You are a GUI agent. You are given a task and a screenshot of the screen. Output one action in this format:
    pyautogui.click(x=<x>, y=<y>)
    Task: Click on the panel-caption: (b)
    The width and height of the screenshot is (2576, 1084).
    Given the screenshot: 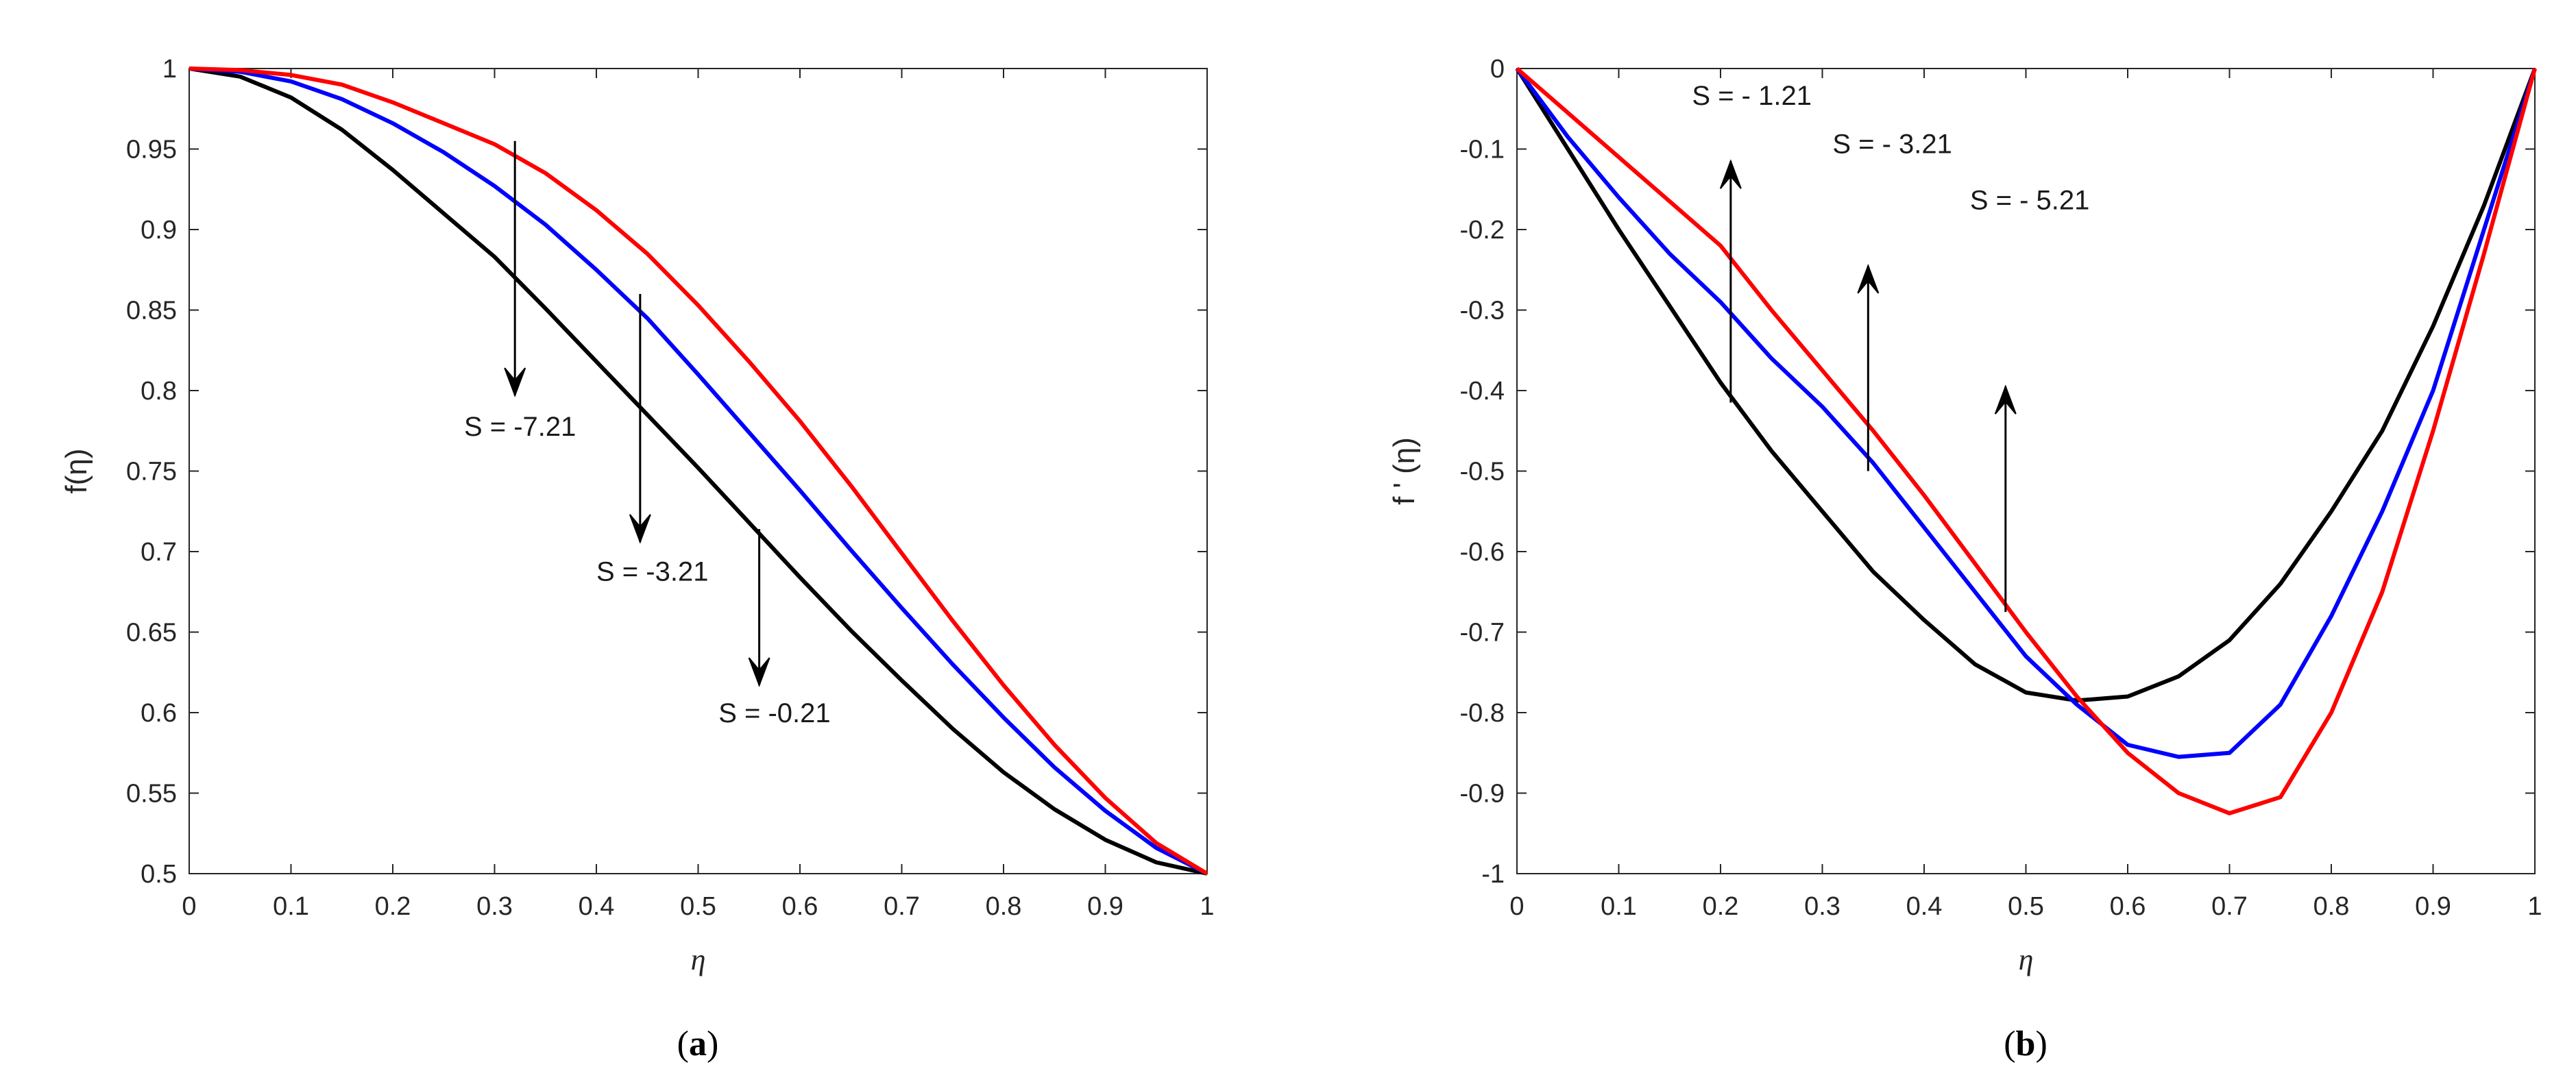 What is the action you would take?
    pyautogui.click(x=2026, y=1043)
    